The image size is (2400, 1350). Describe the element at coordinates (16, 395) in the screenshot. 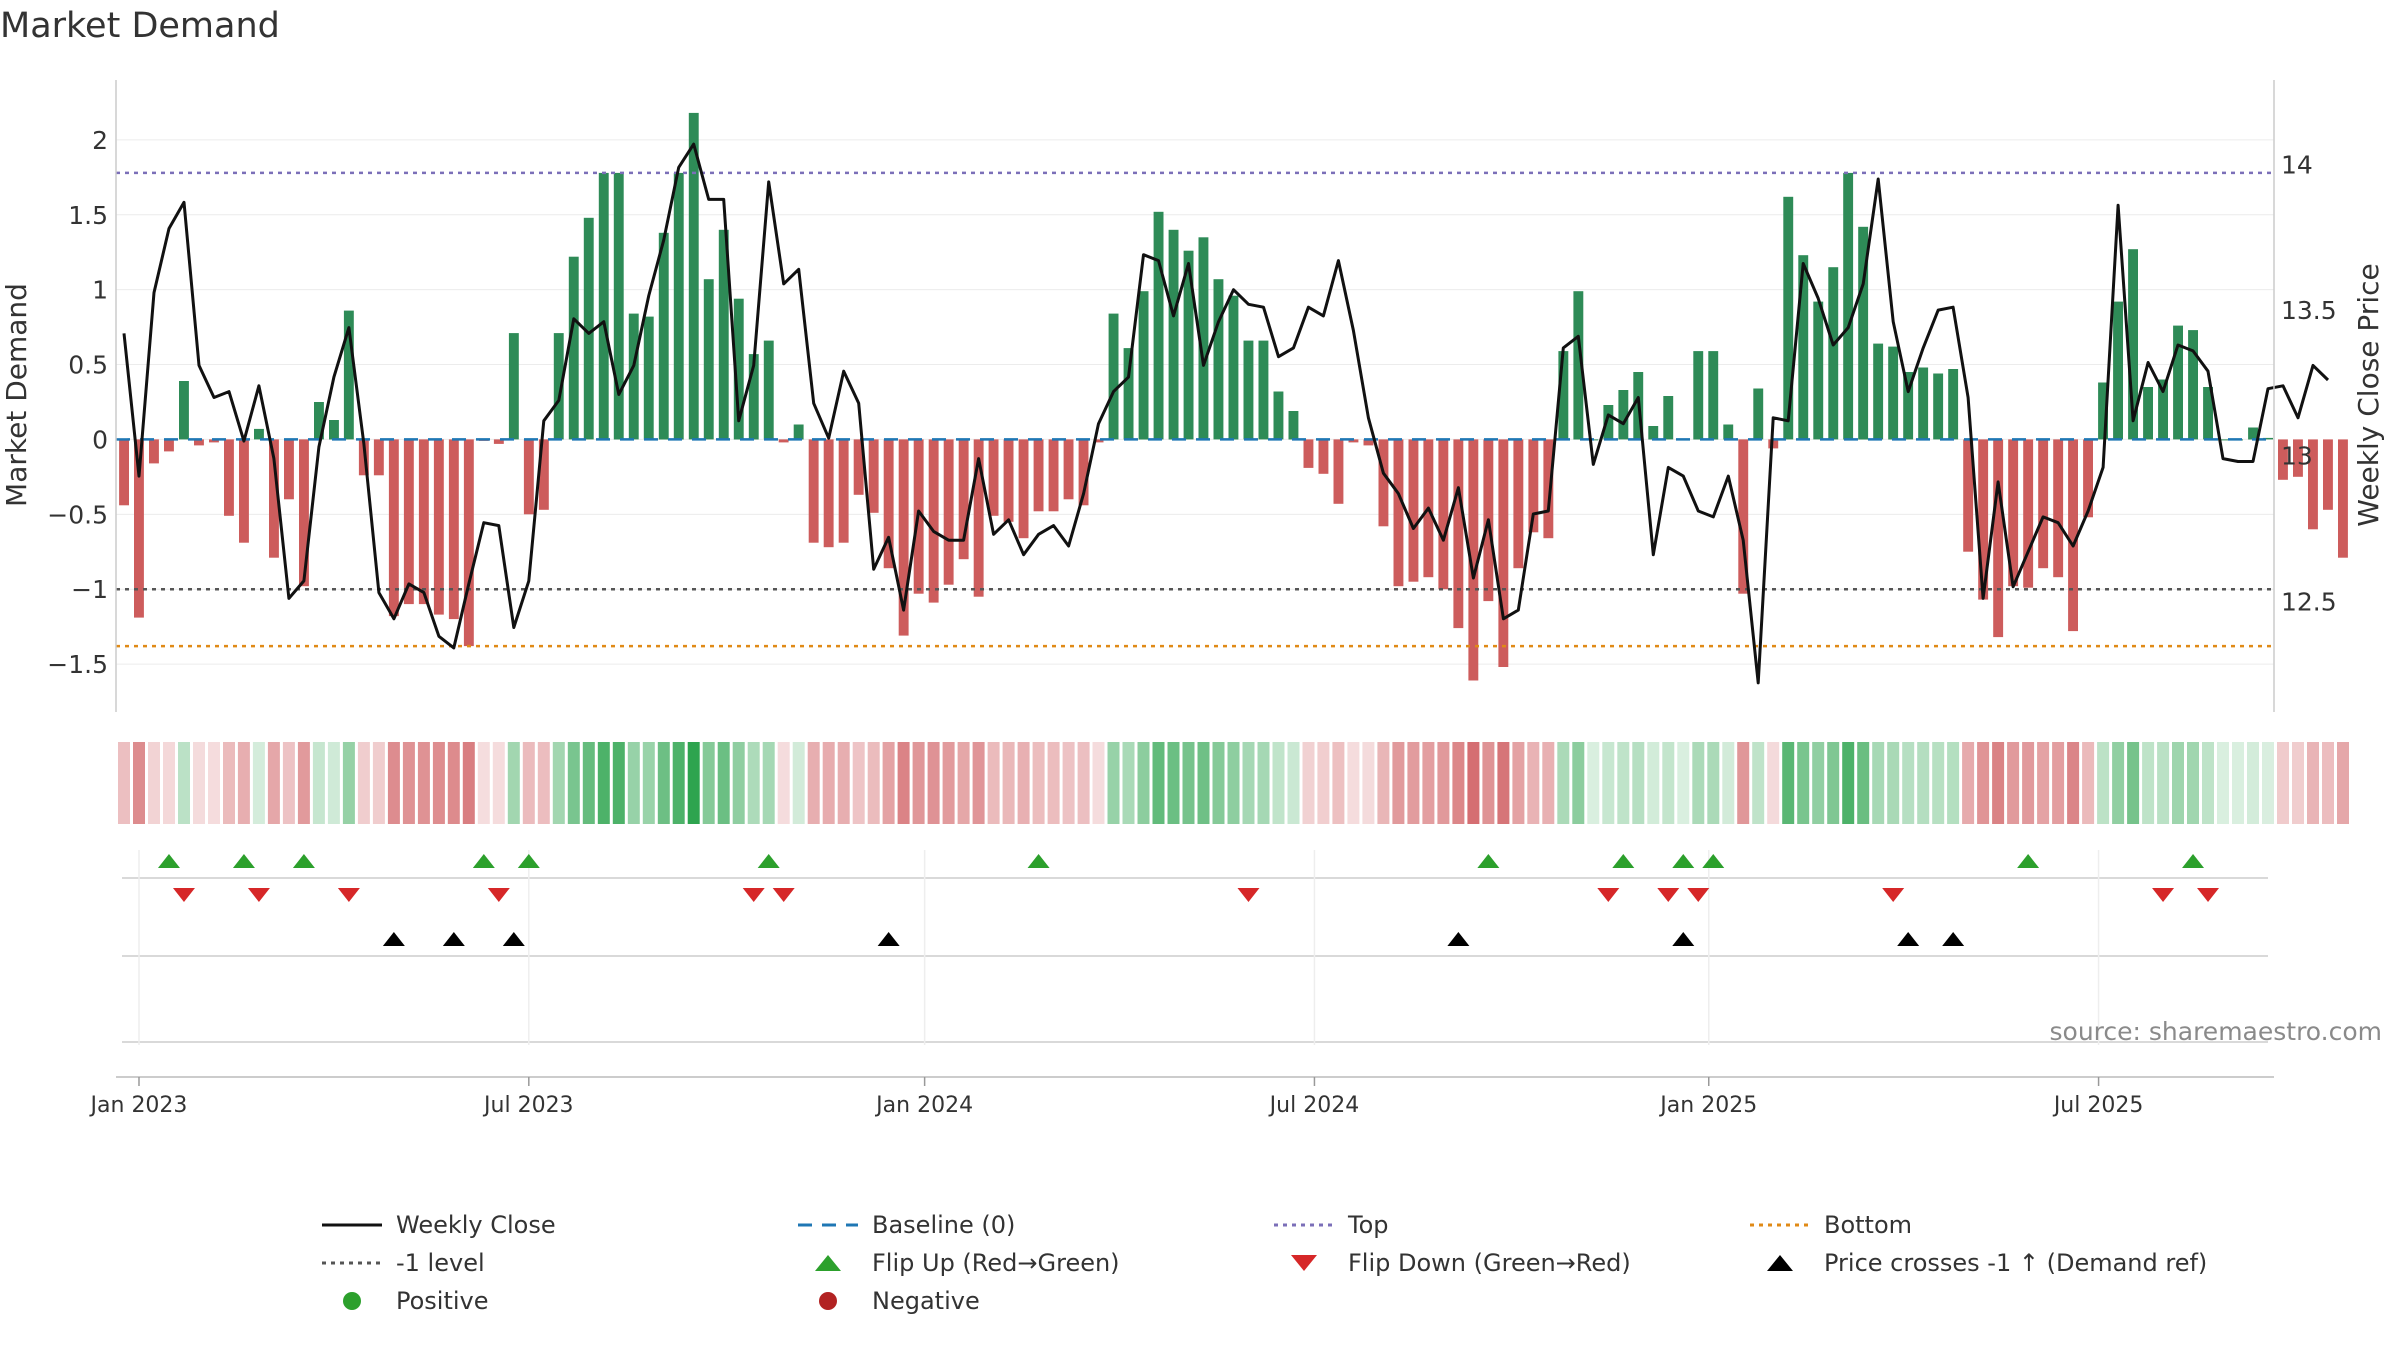

I see `y-axis-left-label: Market Demand` at that location.